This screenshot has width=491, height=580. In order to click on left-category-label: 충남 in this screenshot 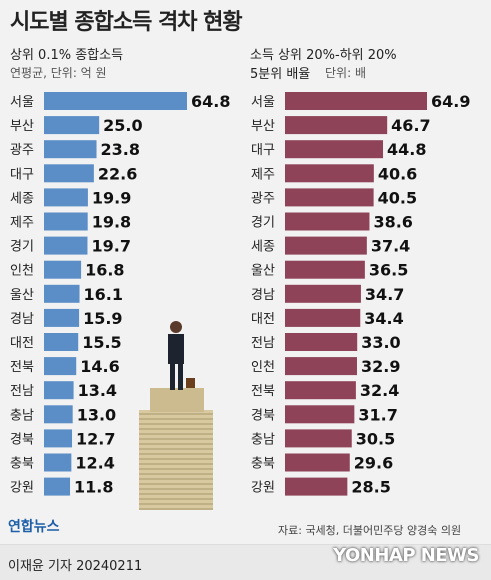, I will do `click(22, 415)`.